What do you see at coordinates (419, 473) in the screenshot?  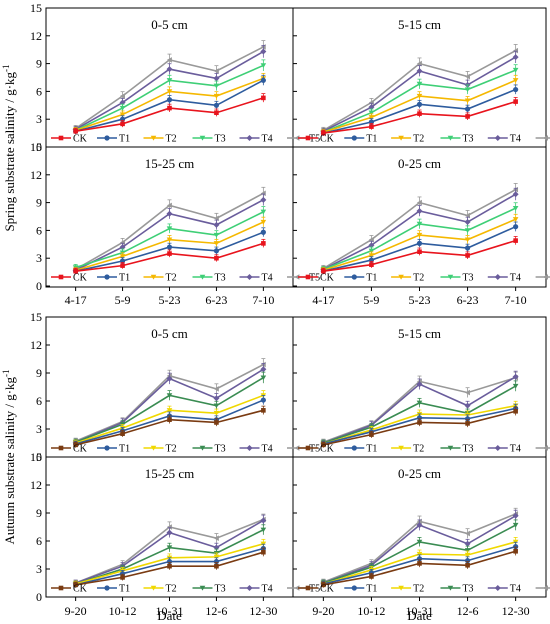 I see `panel-title: 0-25 cm` at bounding box center [419, 473].